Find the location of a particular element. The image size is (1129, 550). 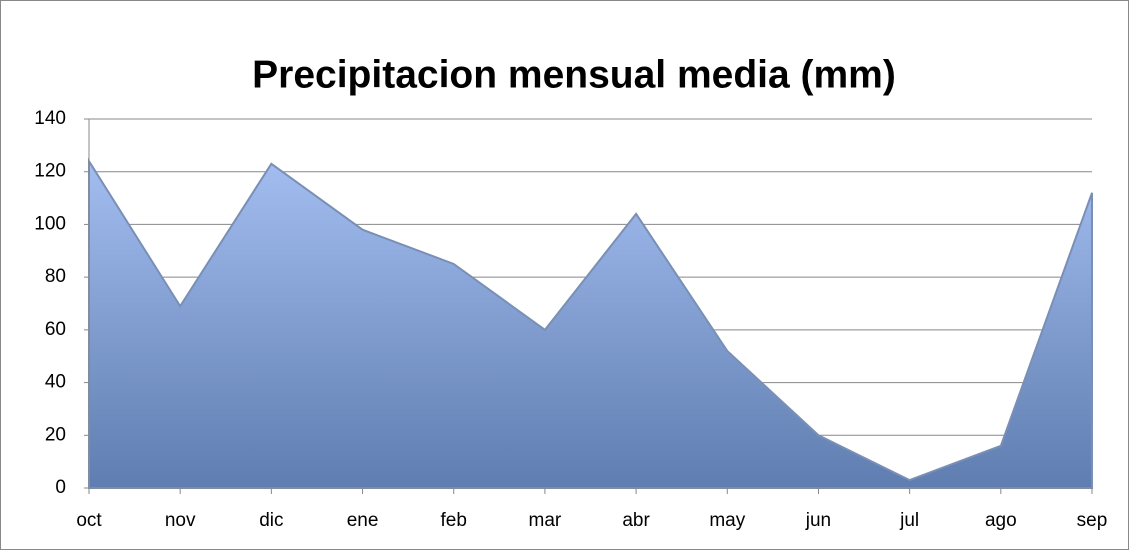

x-tick-label: may is located at coordinates (727, 520).